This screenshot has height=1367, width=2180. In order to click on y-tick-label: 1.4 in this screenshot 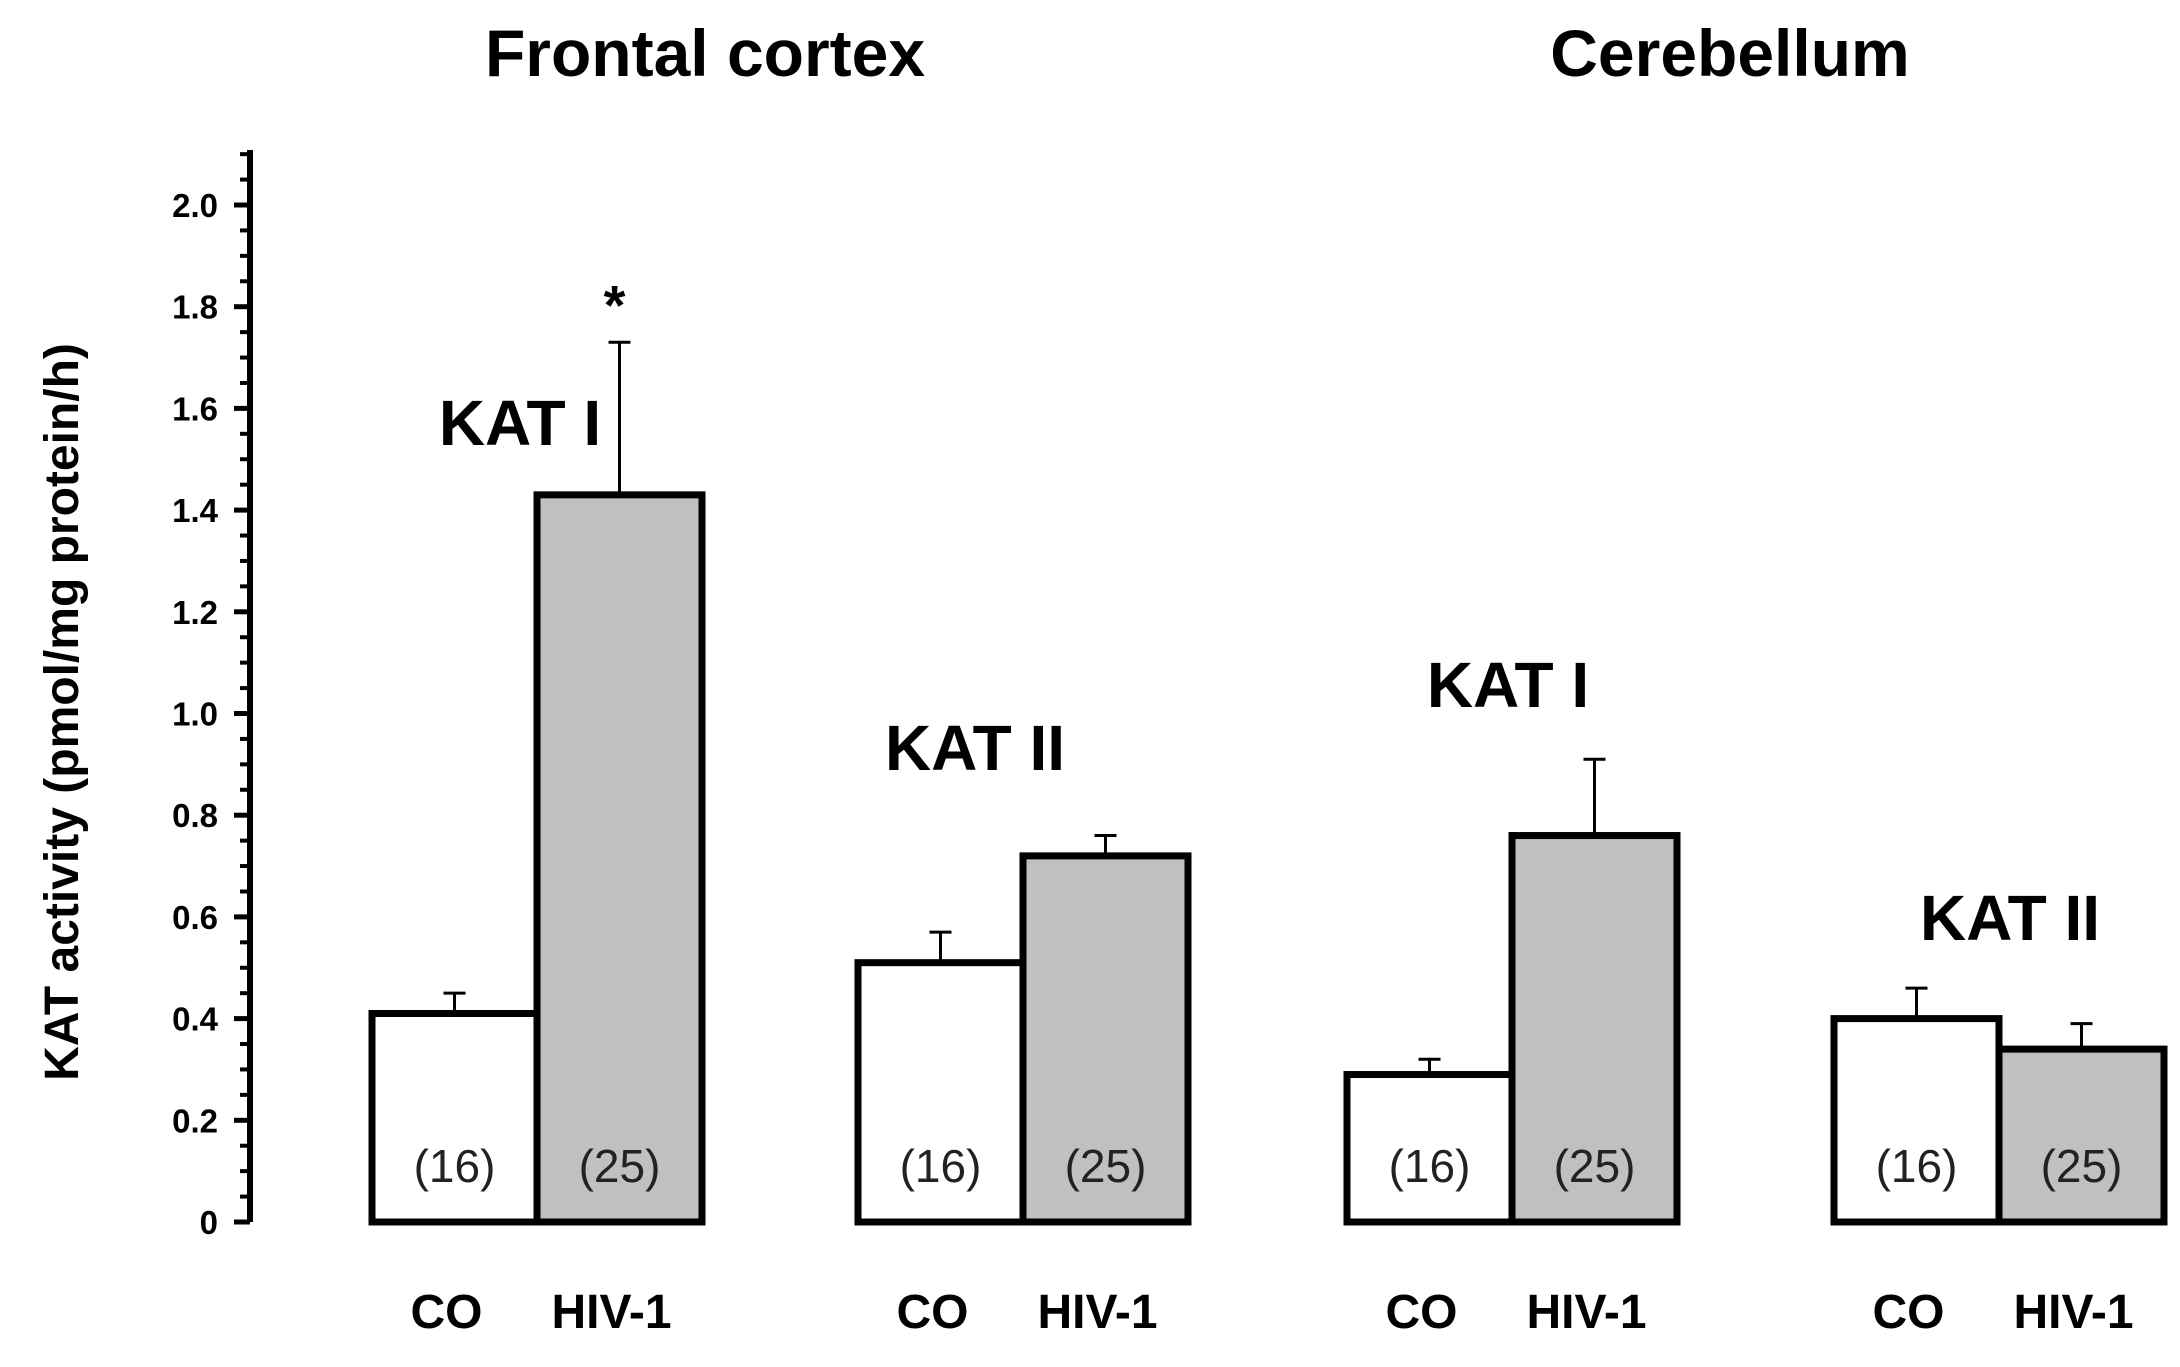, I will do `click(195, 510)`.